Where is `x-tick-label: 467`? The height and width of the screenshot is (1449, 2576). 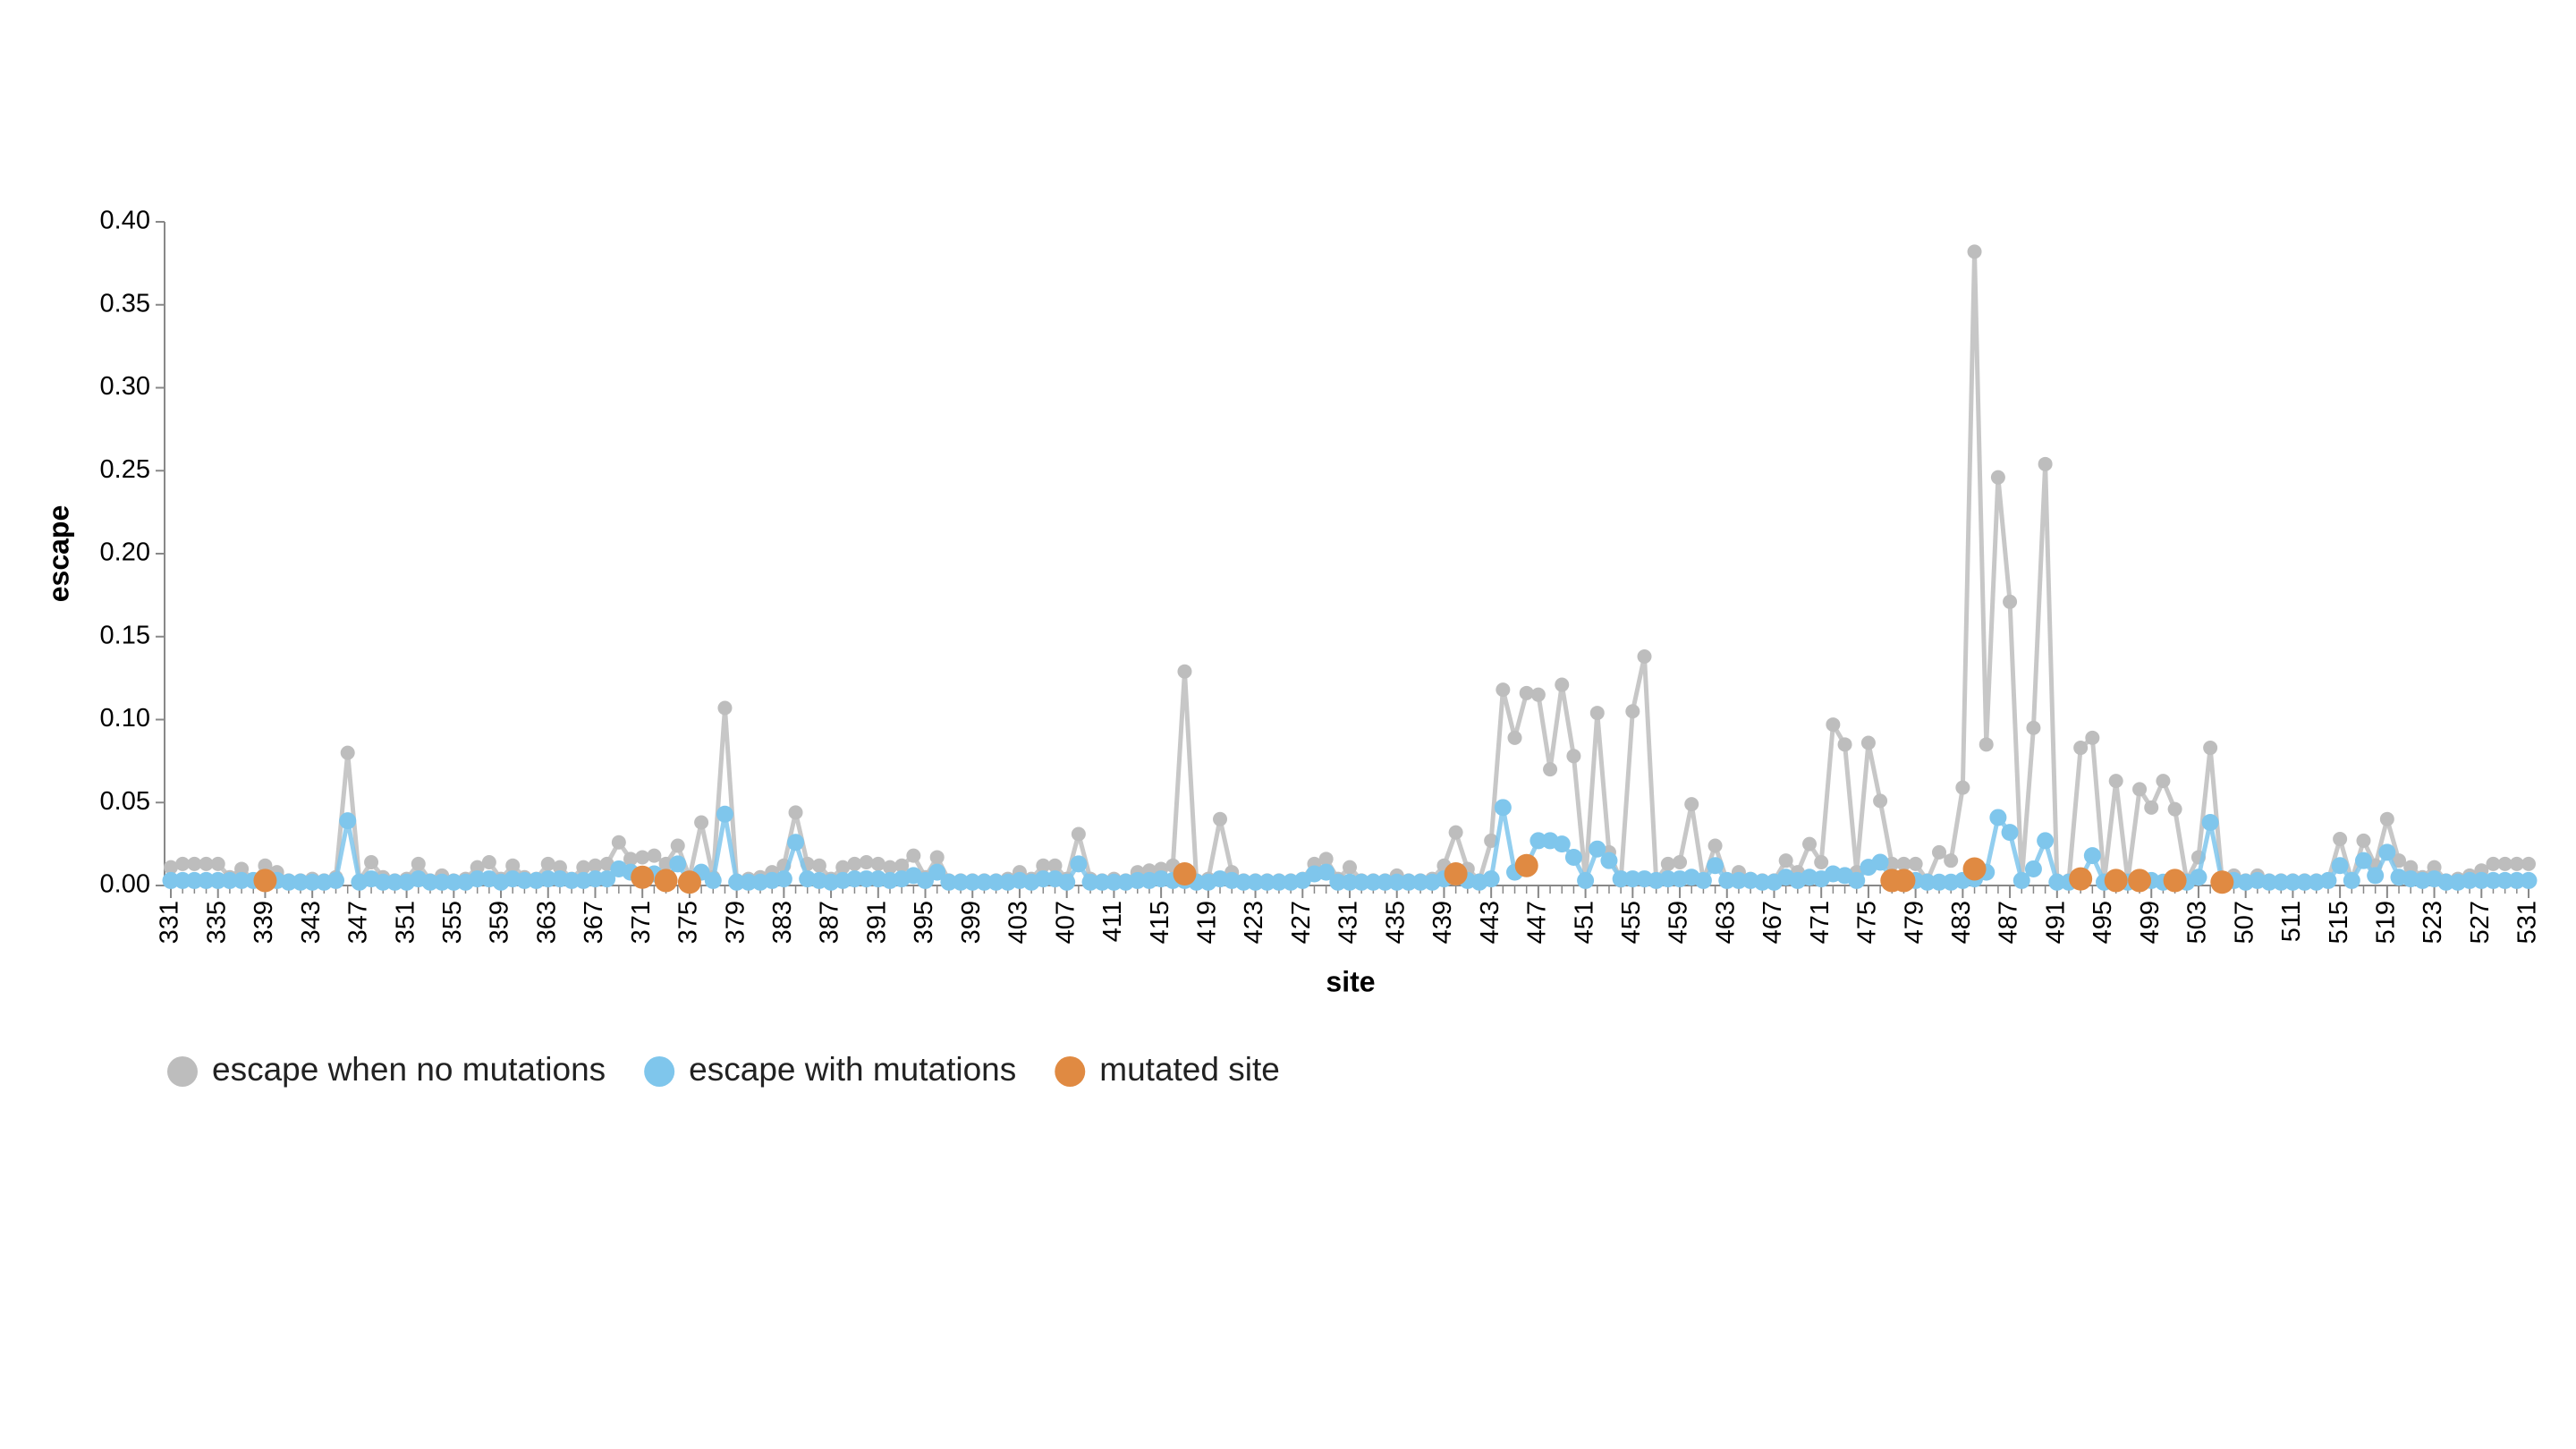 x-tick-label: 467 is located at coordinates (1772, 922).